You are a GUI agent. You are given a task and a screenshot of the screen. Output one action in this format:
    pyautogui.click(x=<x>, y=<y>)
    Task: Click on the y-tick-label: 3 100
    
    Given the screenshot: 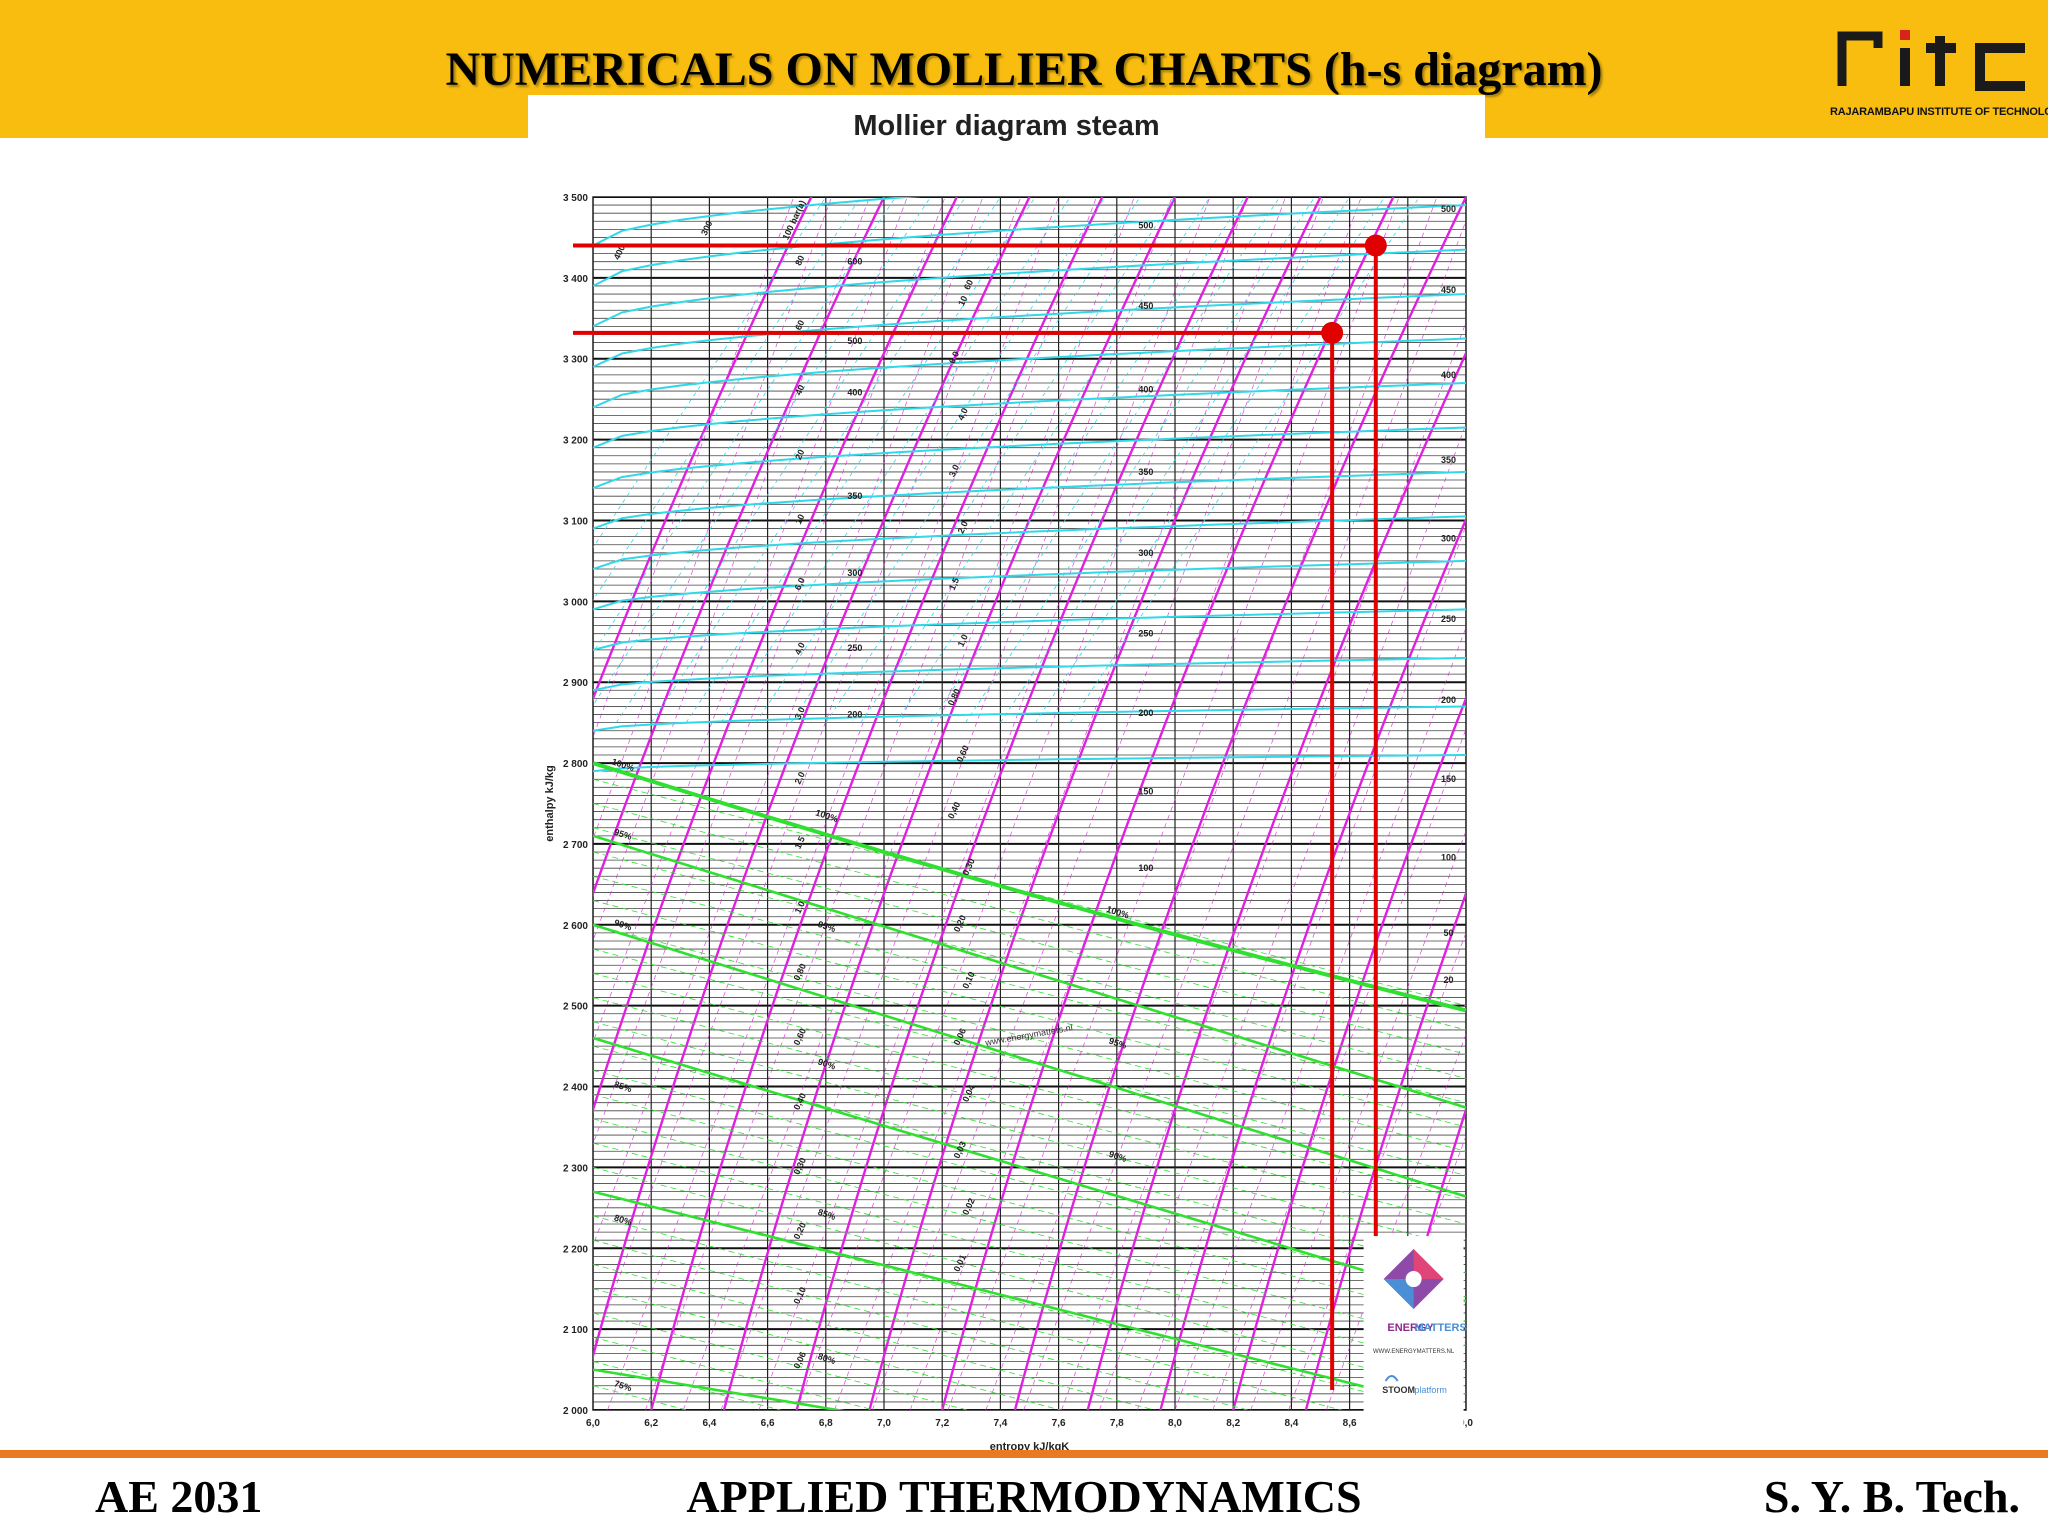 What is the action you would take?
    pyautogui.click(x=575, y=521)
    